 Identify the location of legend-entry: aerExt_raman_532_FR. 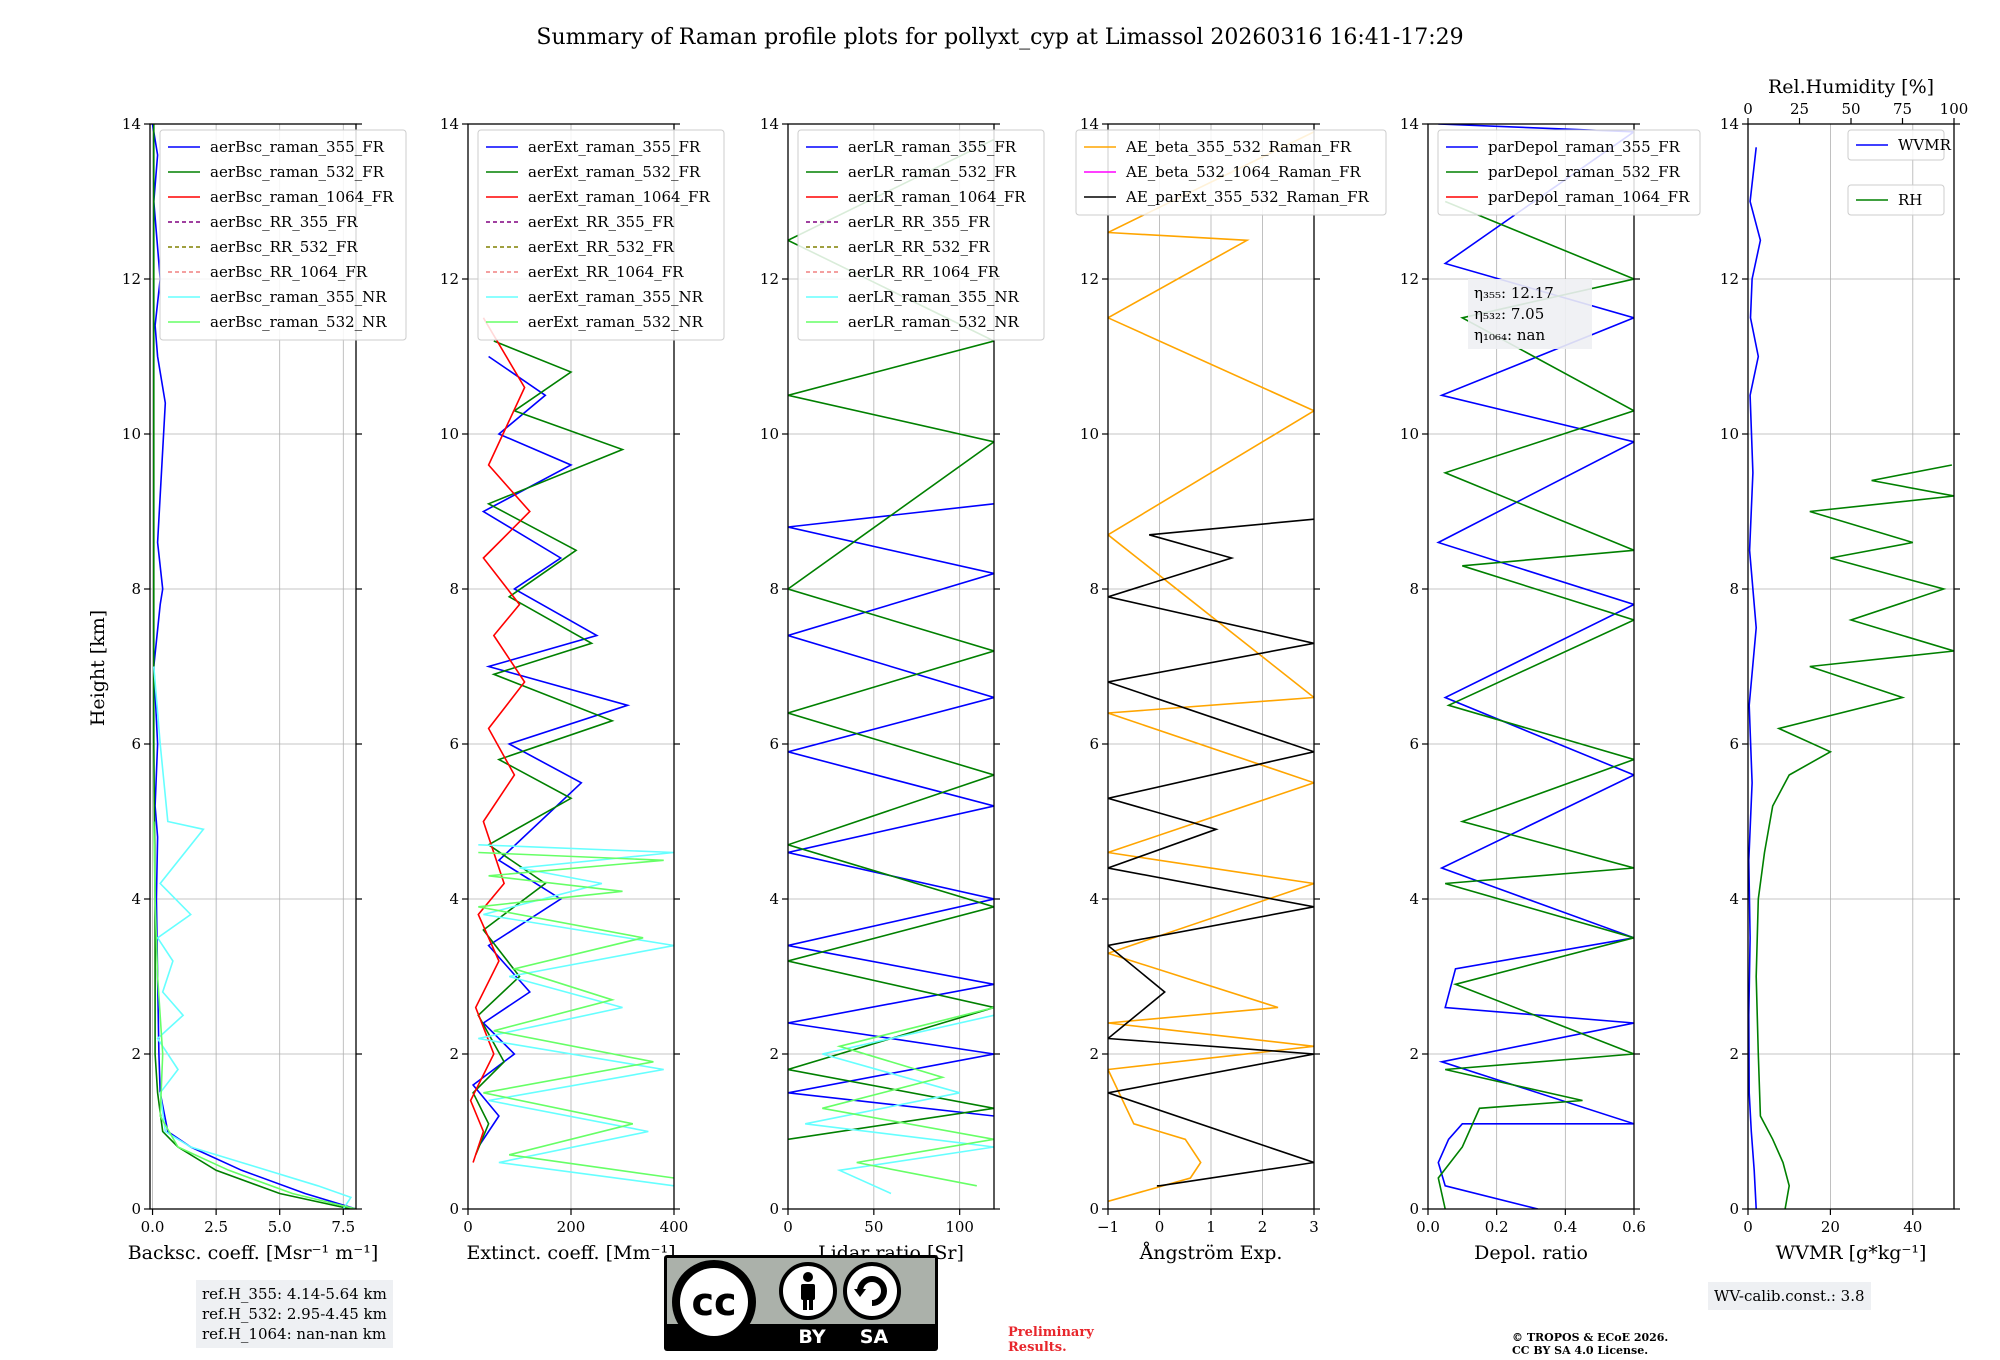
(614, 172).